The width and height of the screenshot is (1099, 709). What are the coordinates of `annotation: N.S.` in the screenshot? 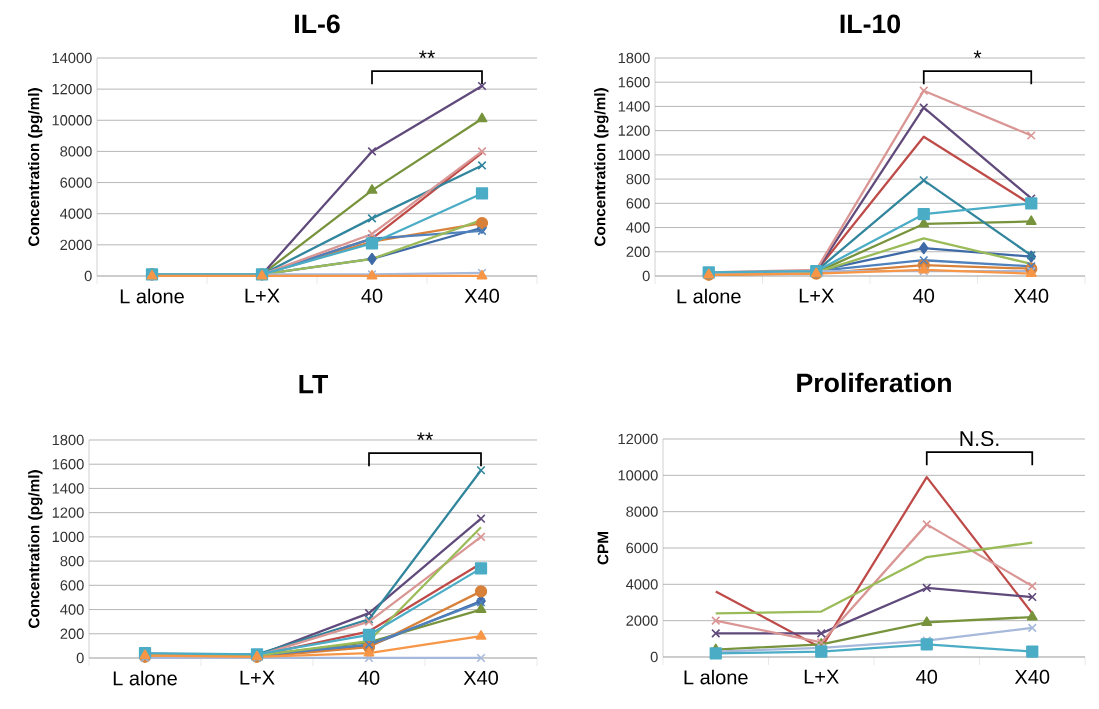 It's located at (979, 439).